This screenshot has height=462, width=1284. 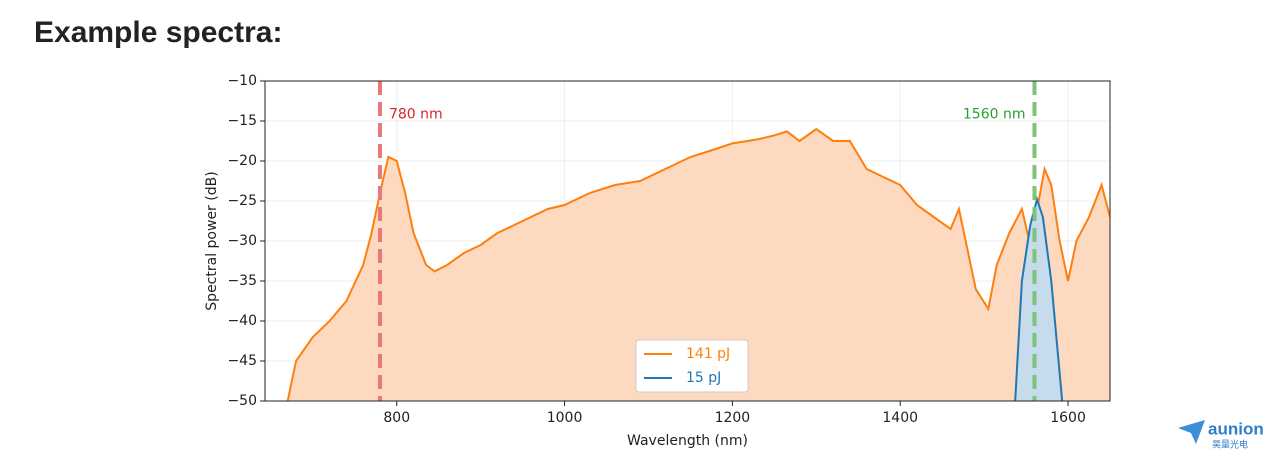 What do you see at coordinates (1236, 428) in the screenshot?
I see `logo-name: aunion` at bounding box center [1236, 428].